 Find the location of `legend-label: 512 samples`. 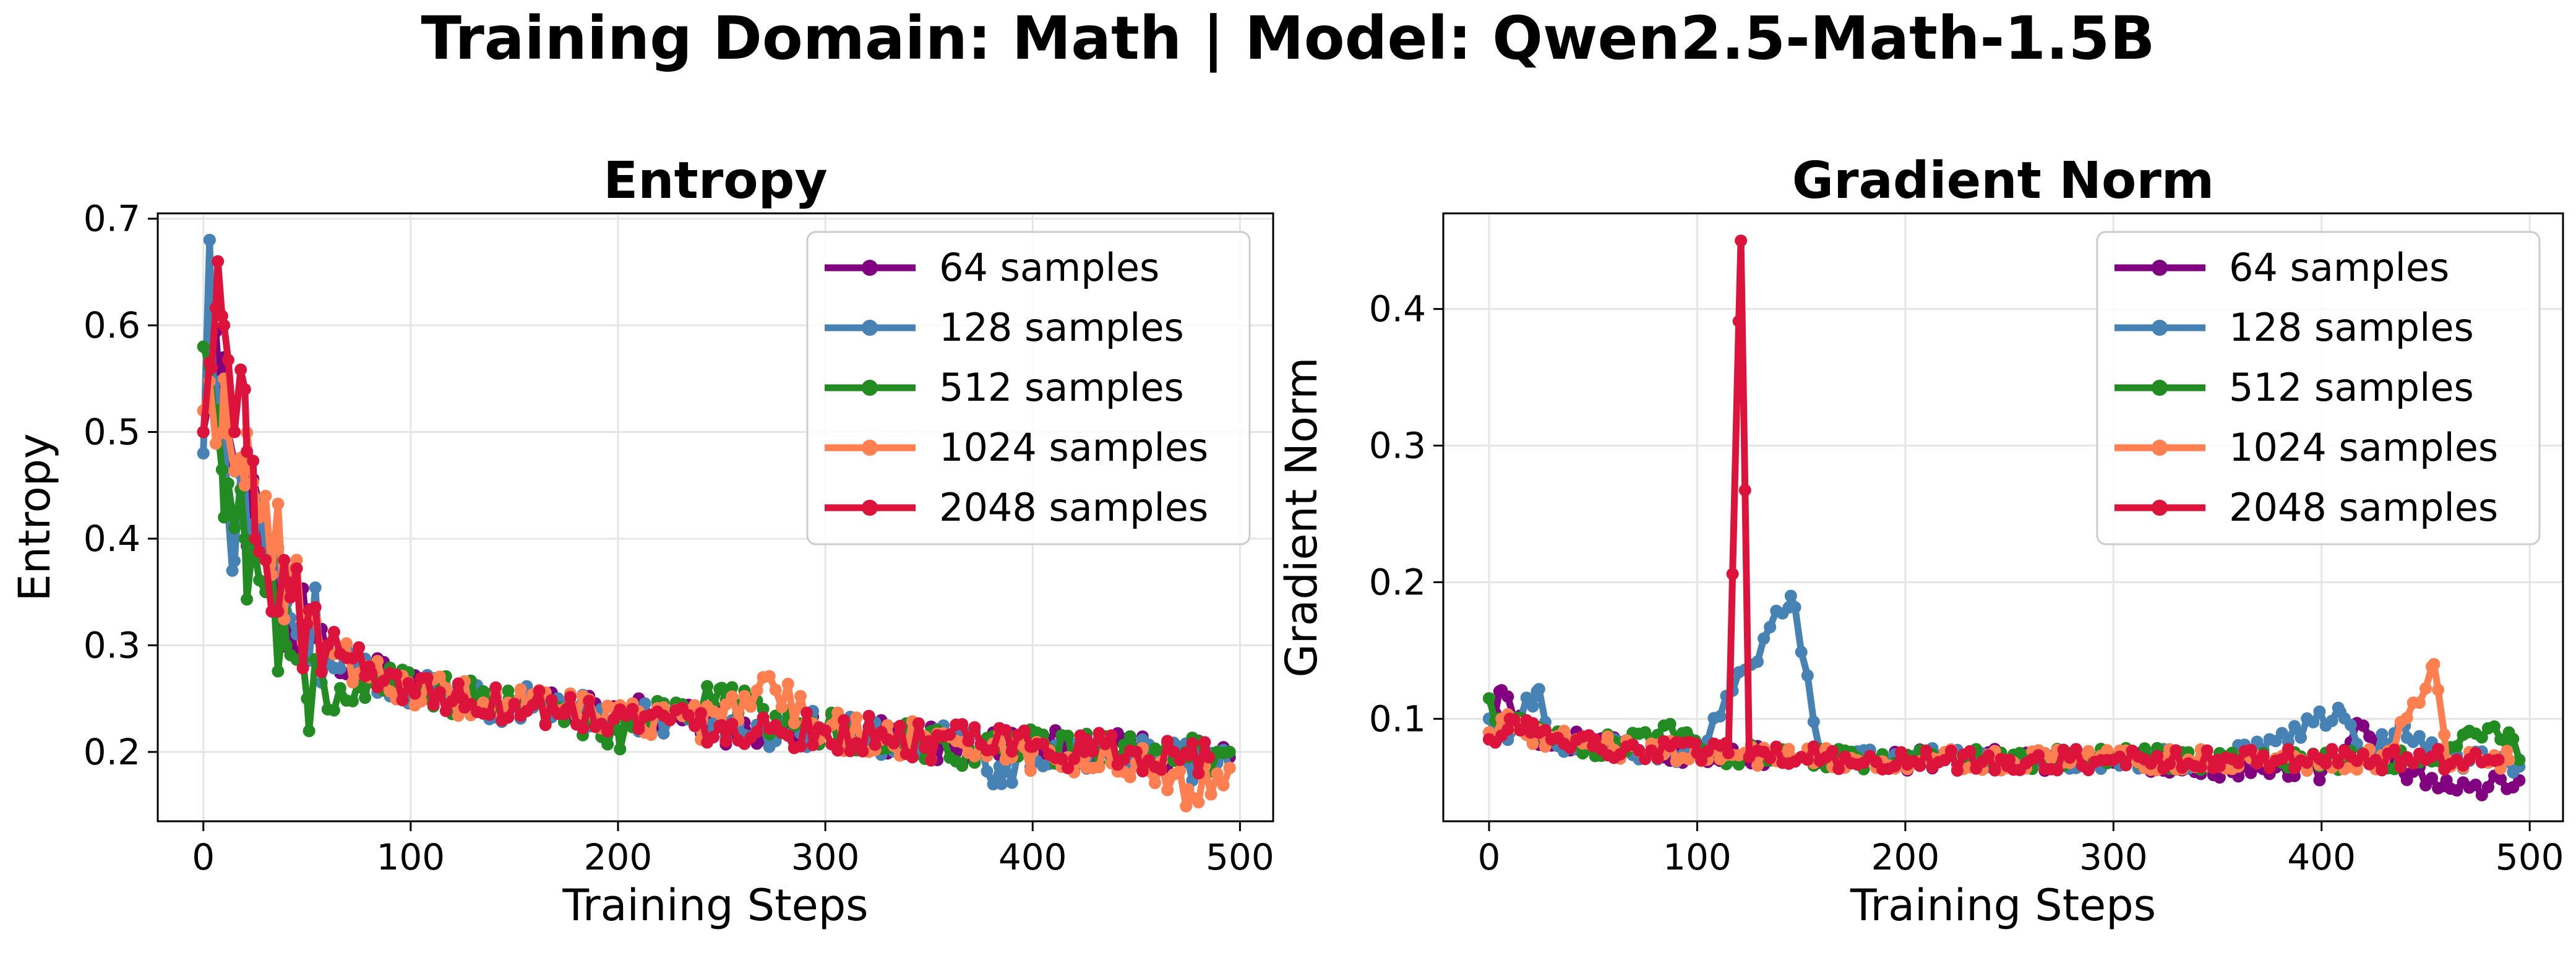

legend-label: 512 samples is located at coordinates (2351, 387).